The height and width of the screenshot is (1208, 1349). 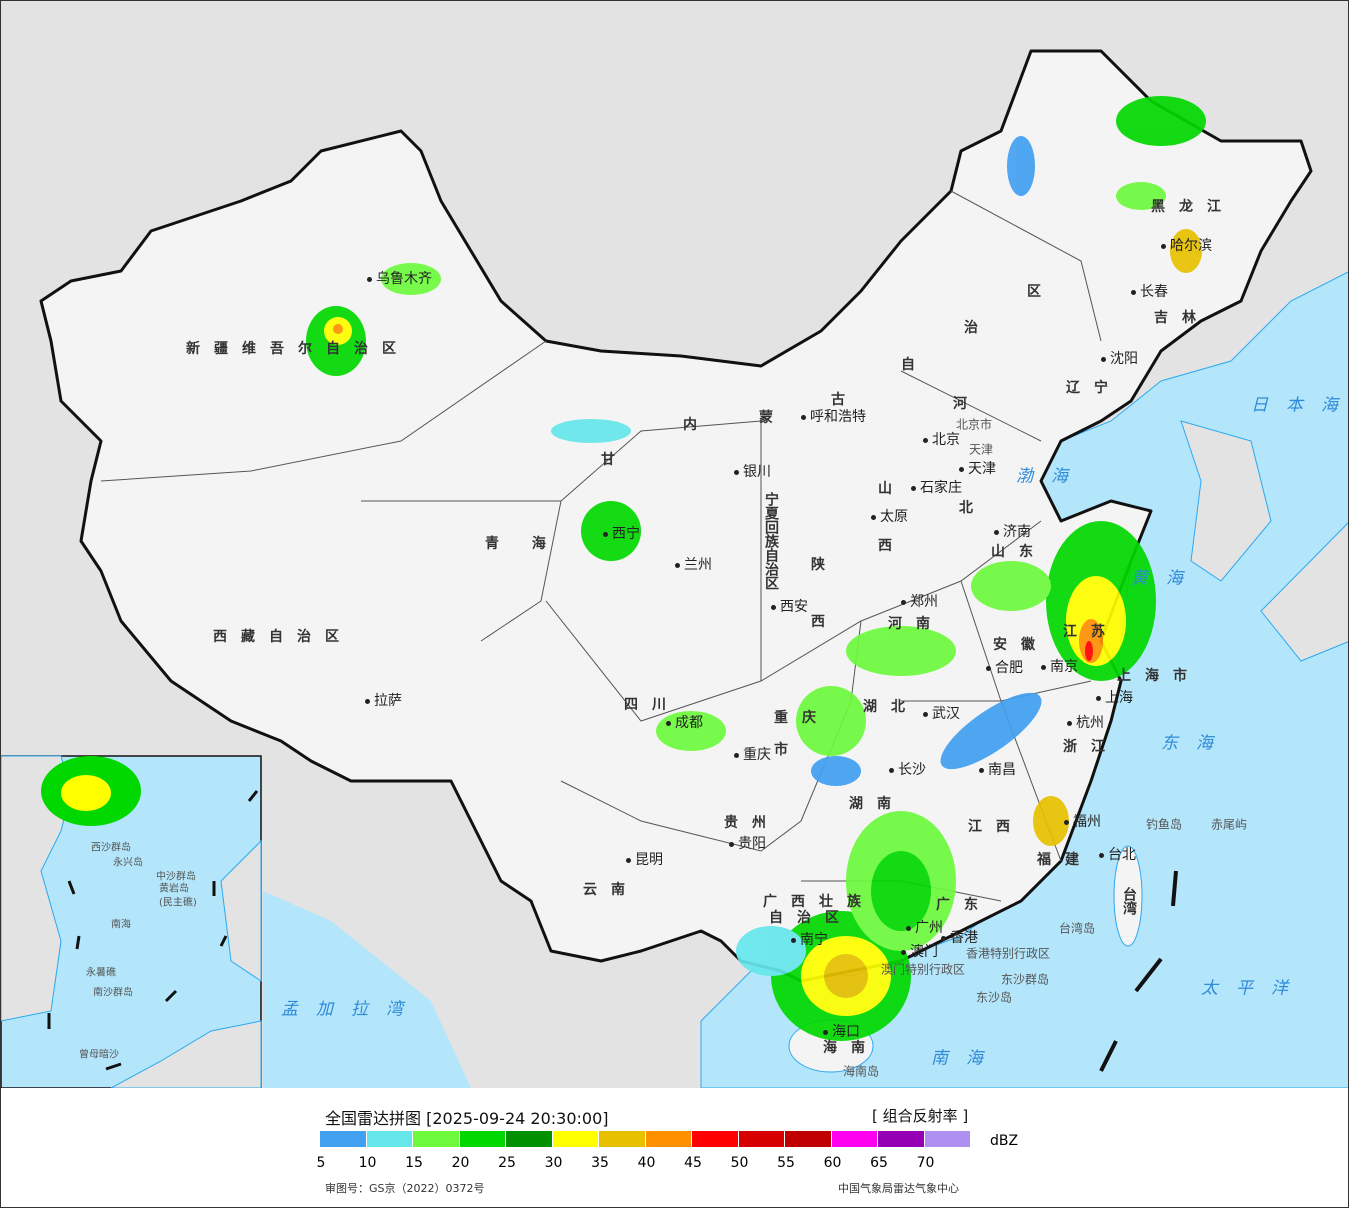 What do you see at coordinates (111, 848) in the screenshot?
I see `inset-label: 西沙群岛` at bounding box center [111, 848].